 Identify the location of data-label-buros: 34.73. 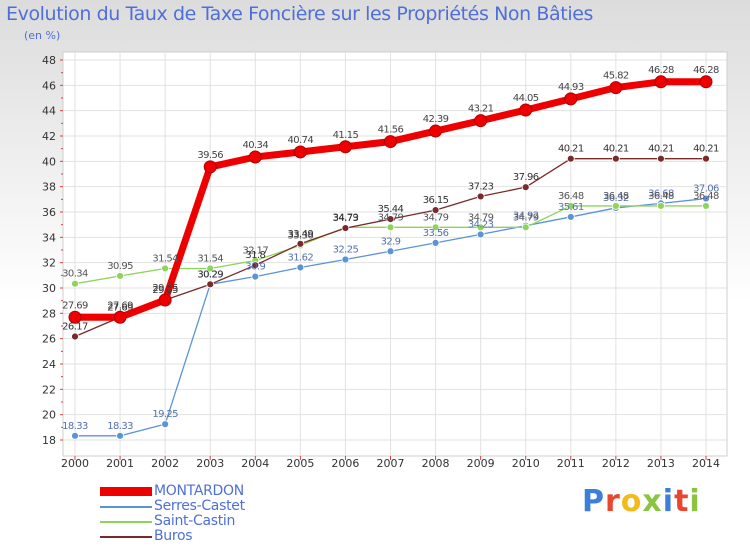
(346, 218).